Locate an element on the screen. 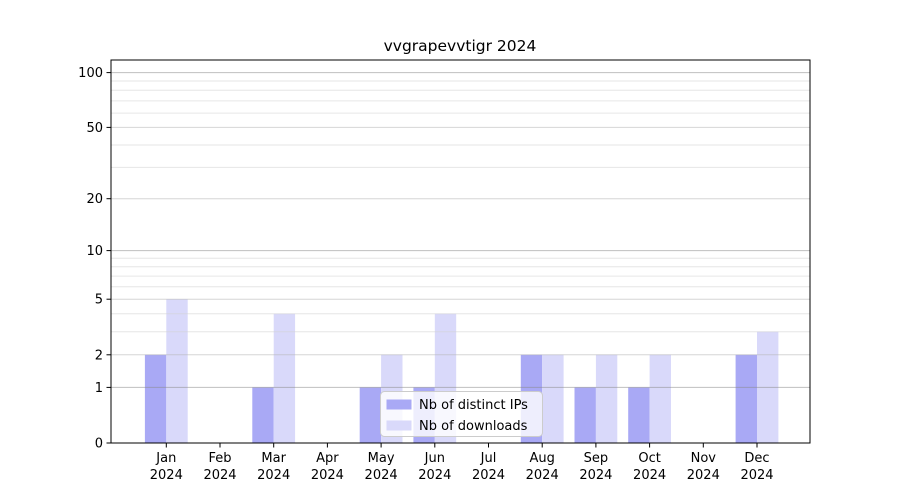  y-tick-label-5: 5 is located at coordinates (99, 300).